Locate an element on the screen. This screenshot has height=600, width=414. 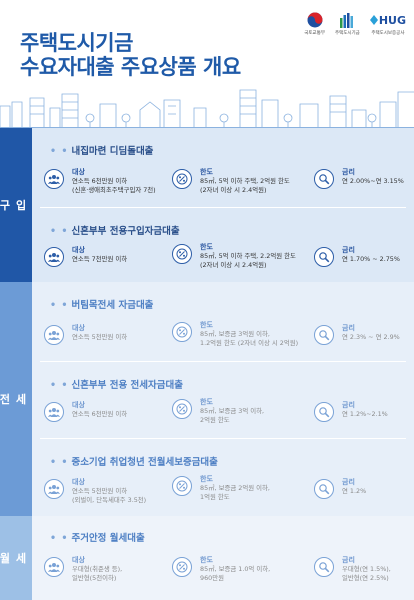
target-item: 대상 우대형(취준생 등), 일반형(5천이하) is located at coordinates (83, 569).